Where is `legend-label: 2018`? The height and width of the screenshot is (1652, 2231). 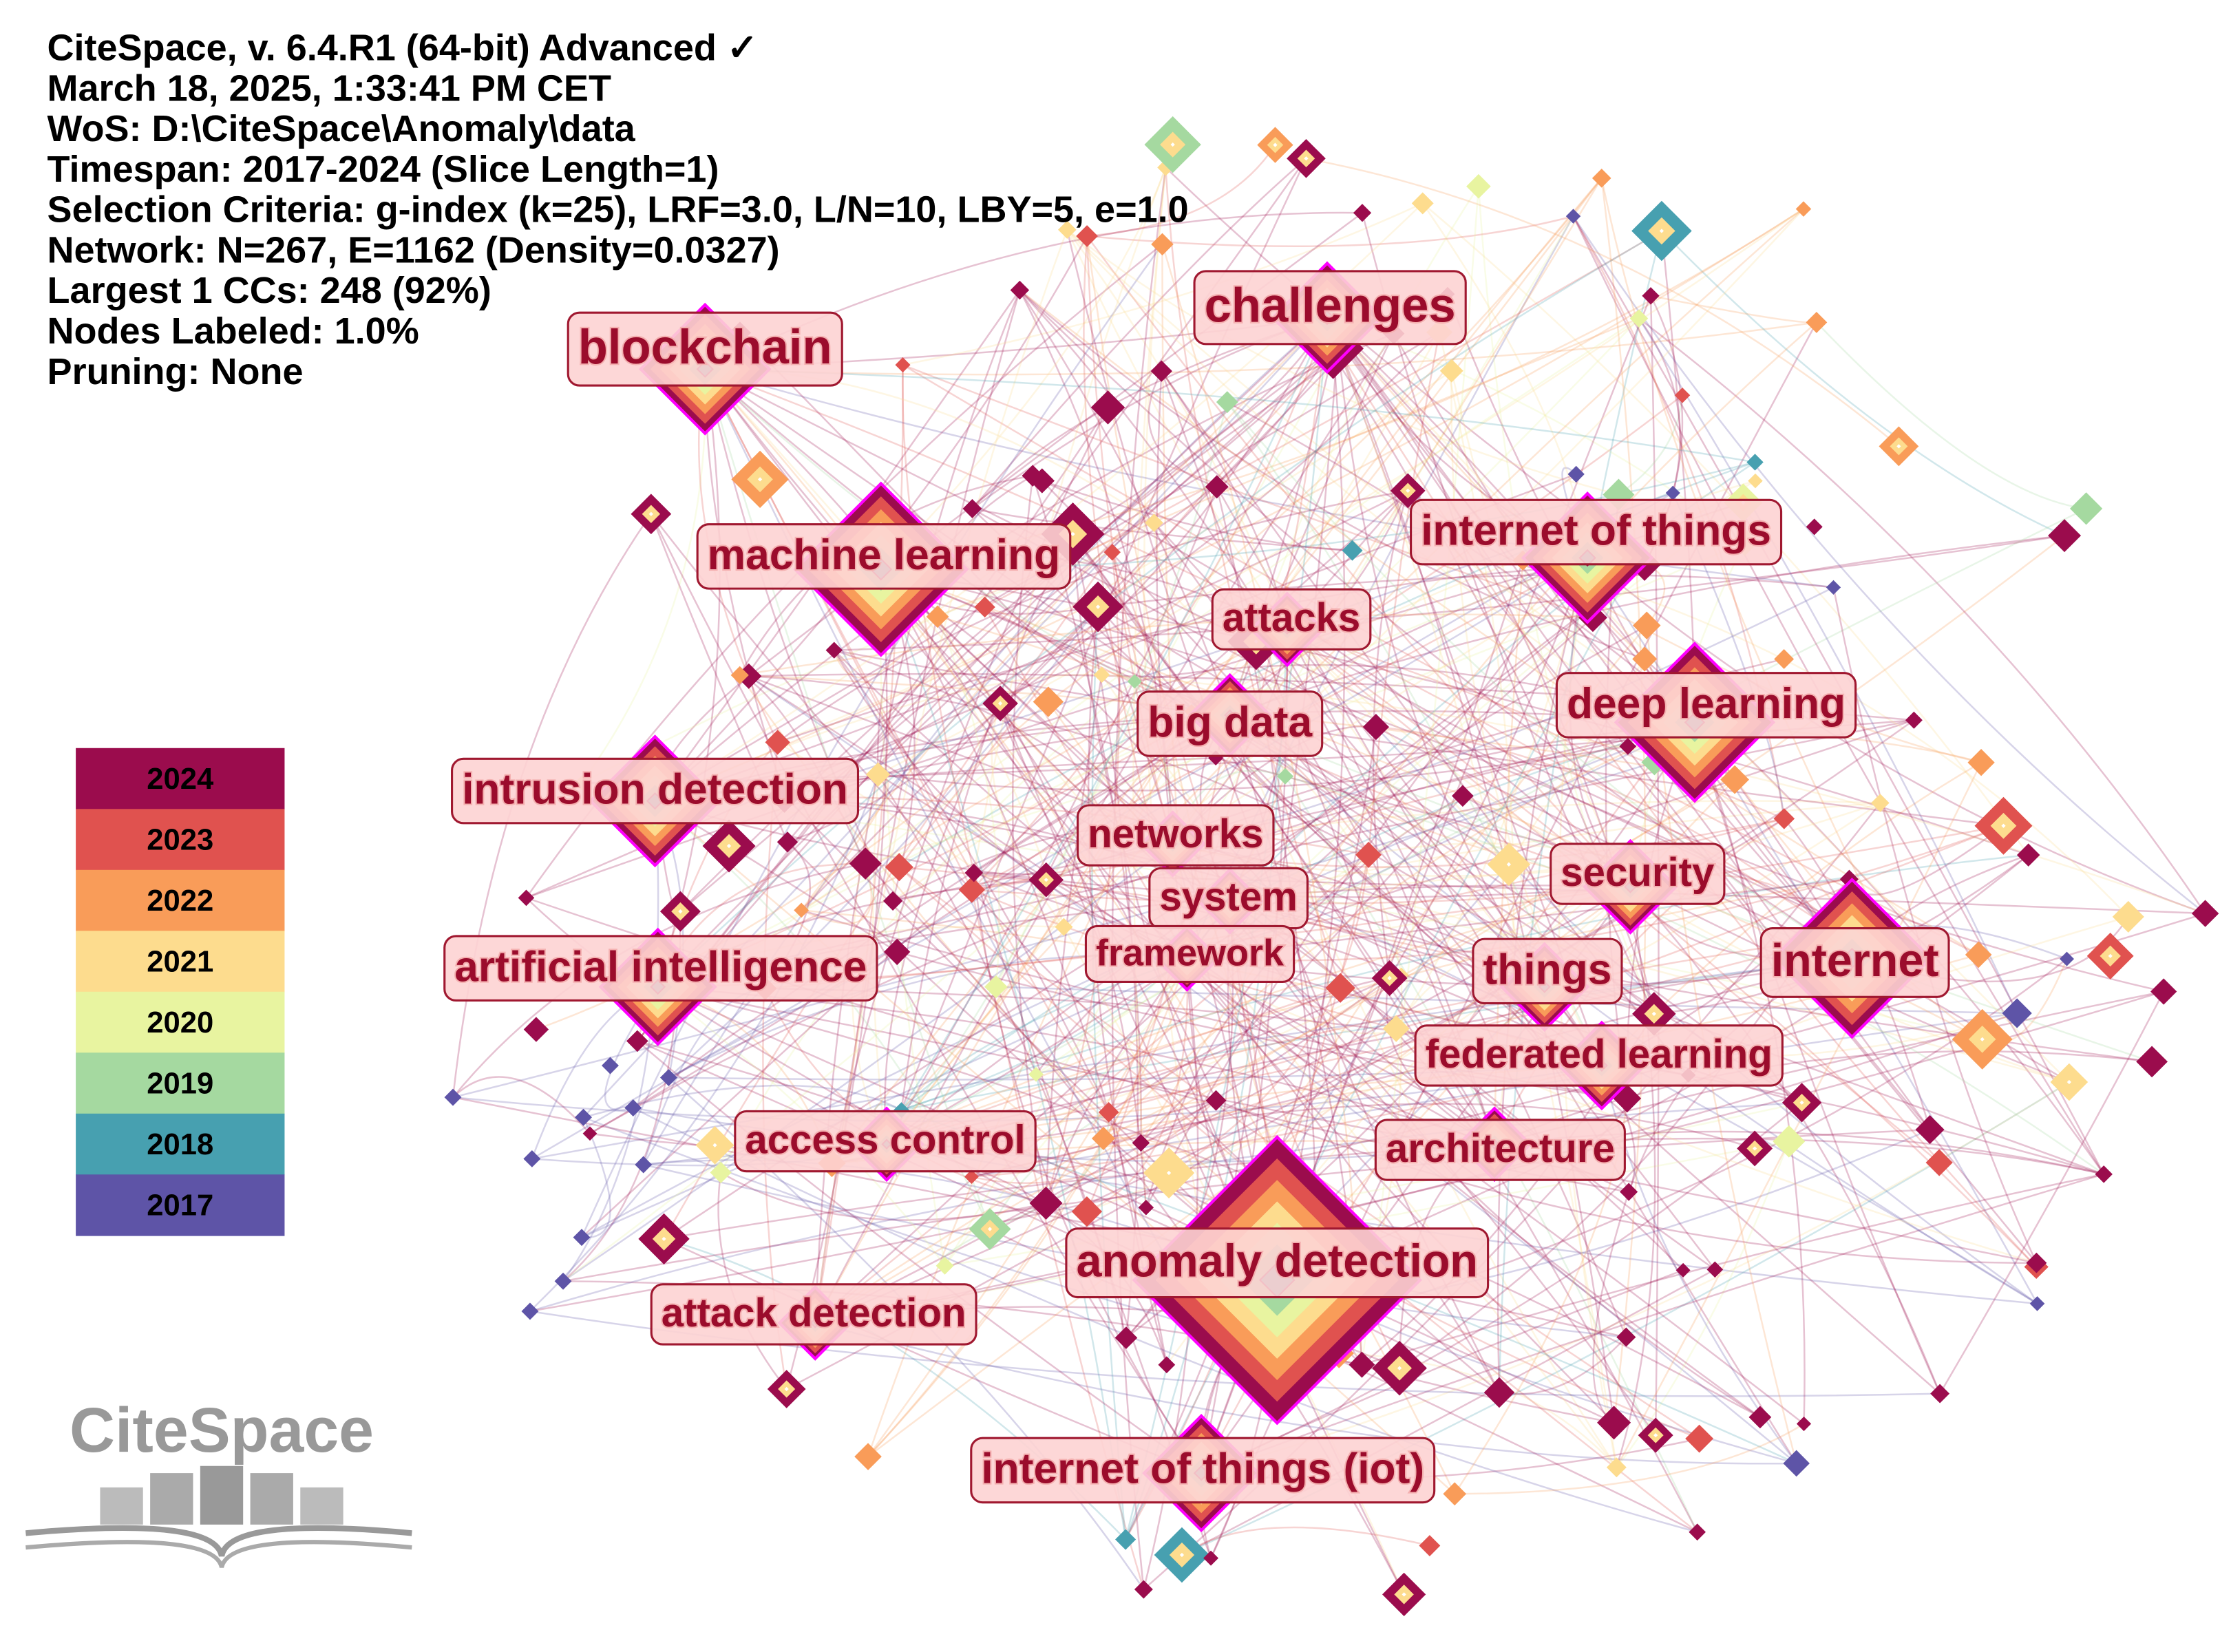 legend-label: 2018 is located at coordinates (180, 1145).